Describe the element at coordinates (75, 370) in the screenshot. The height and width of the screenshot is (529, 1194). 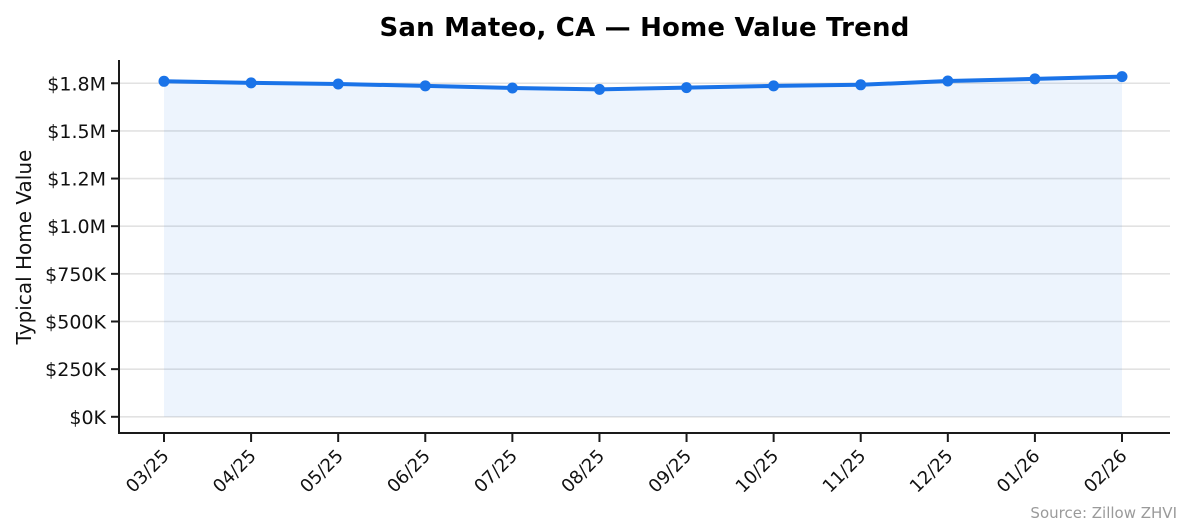
I see `y-tick-label: $250K` at that location.